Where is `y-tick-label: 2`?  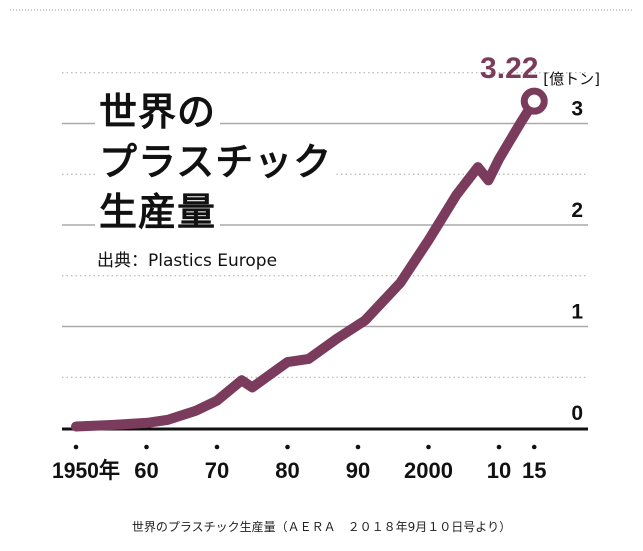 y-tick-label: 2 is located at coordinates (577, 210).